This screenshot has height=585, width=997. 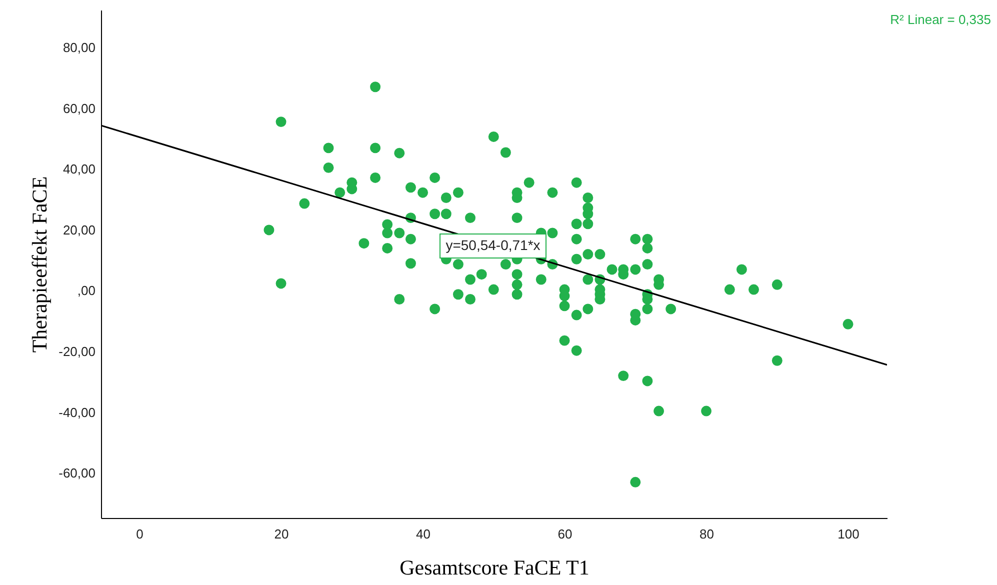 What do you see at coordinates (493, 245) in the screenshot?
I see `annotation: y=50,54-0,71*x` at bounding box center [493, 245].